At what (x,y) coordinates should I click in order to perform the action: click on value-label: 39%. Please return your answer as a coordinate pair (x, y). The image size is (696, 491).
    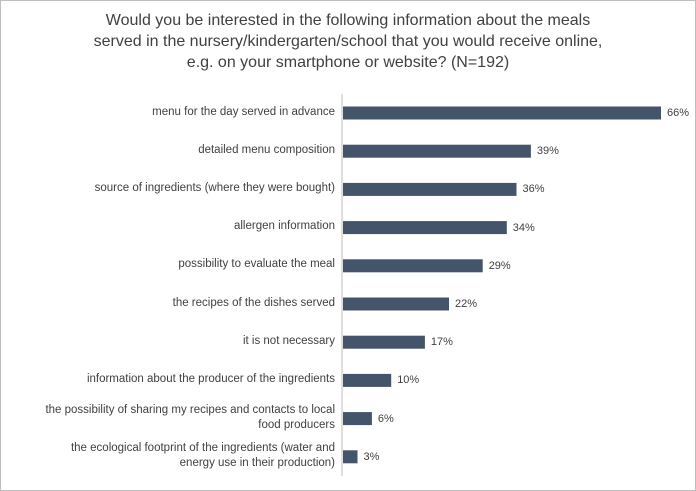
    Looking at the image, I should click on (547, 151).